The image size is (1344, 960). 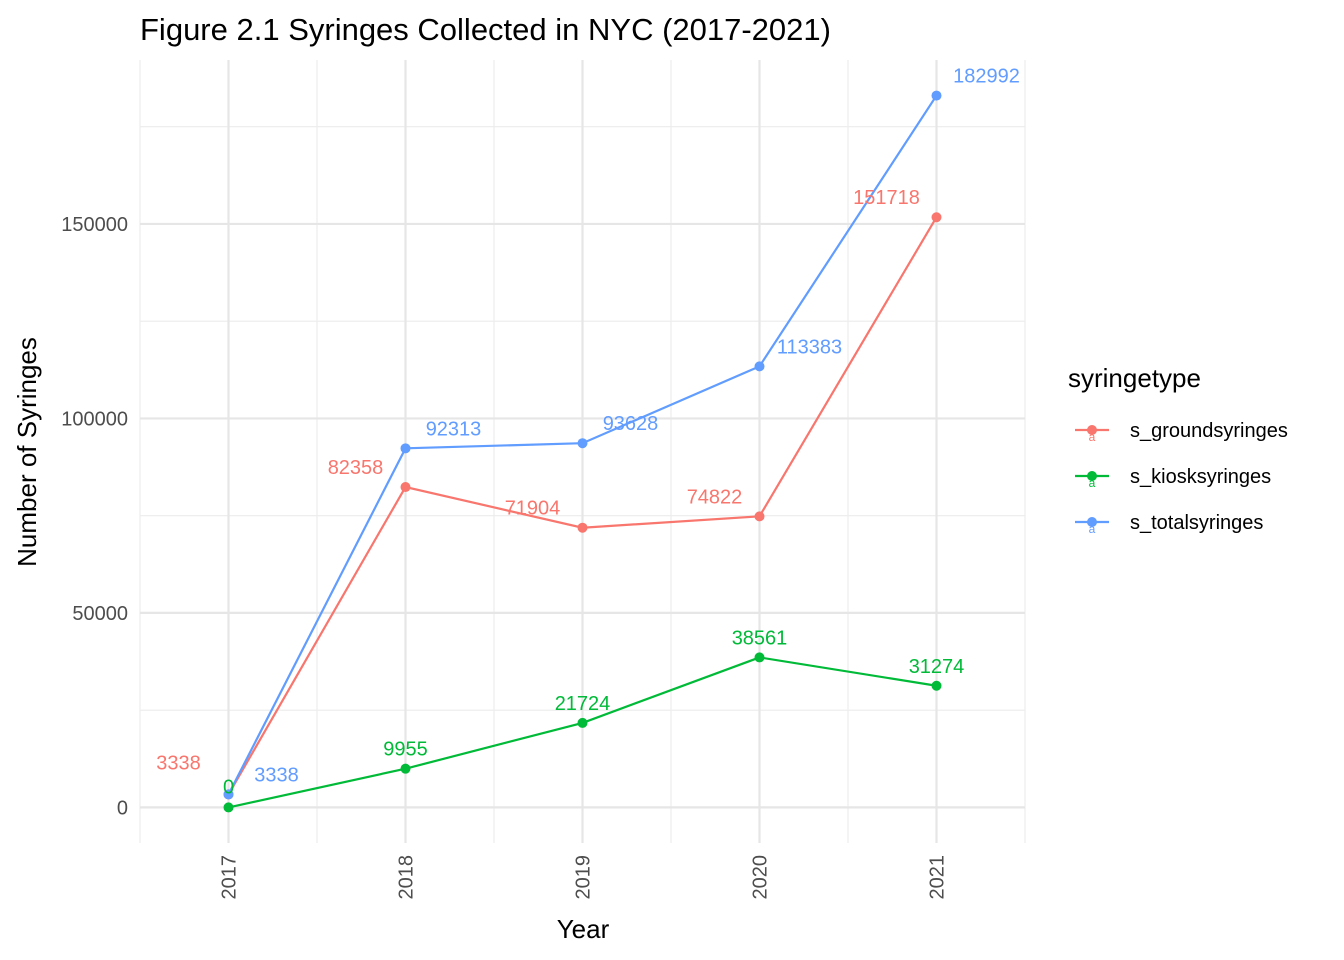 I want to click on x-tick-label: 2018, so click(x=407, y=877).